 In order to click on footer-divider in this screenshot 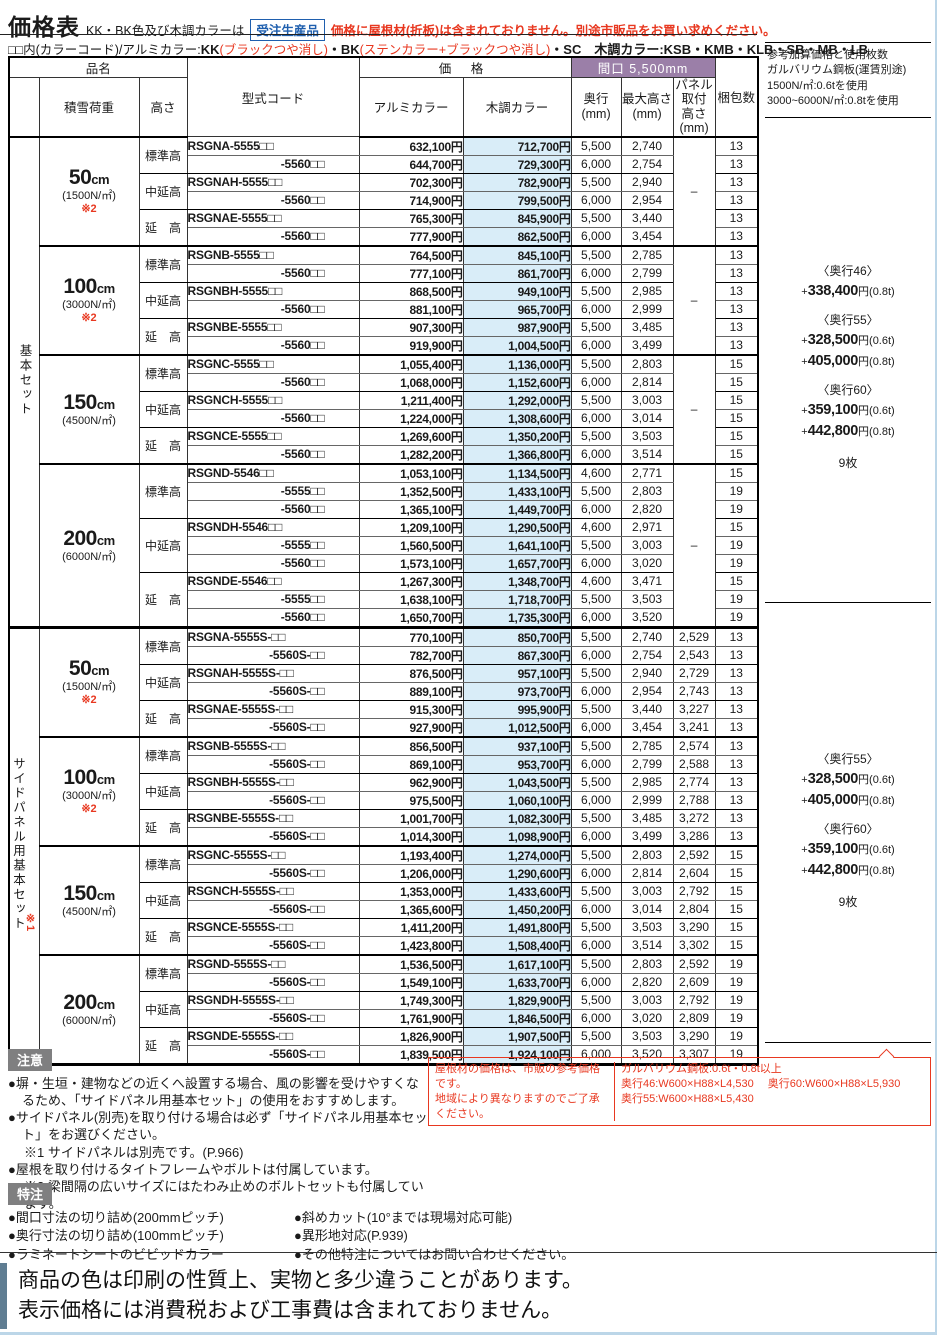, I will do `click(468, 1252)`.